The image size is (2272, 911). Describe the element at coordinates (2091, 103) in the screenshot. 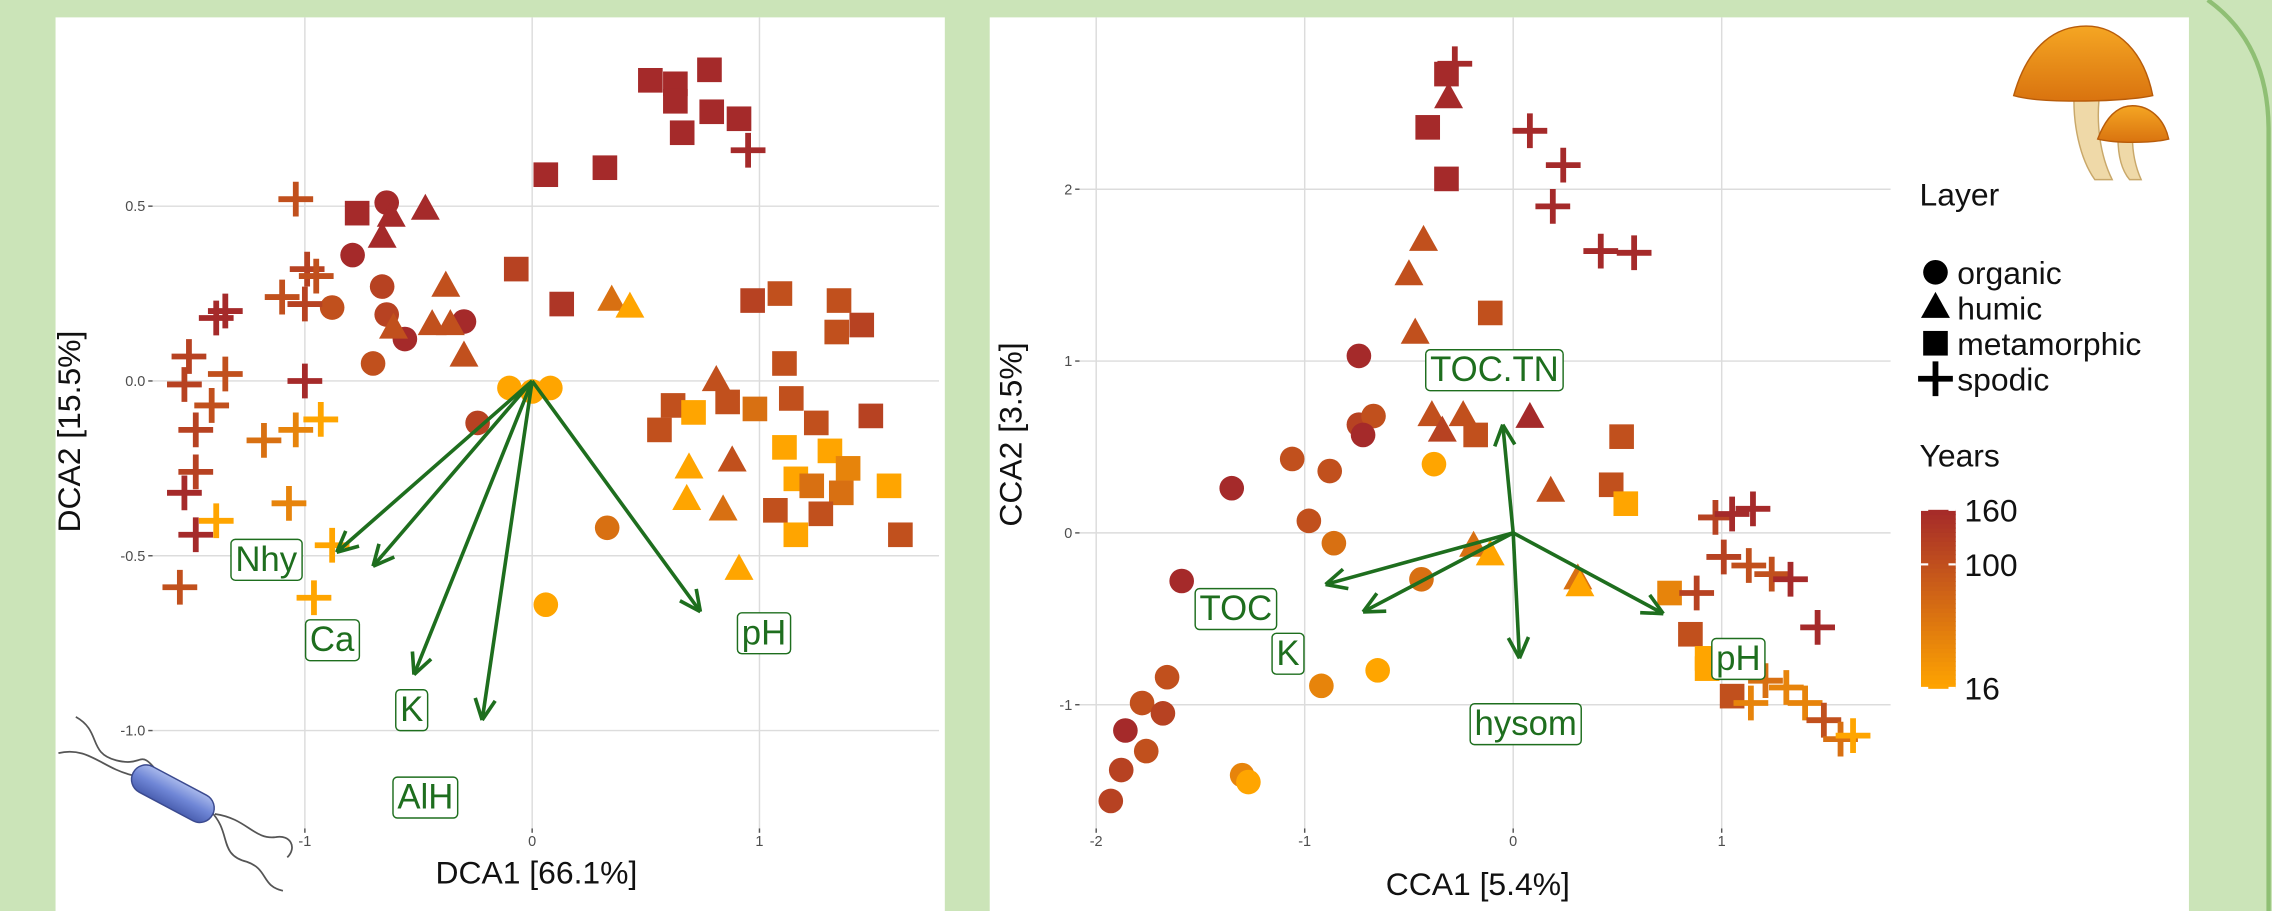

I see `mushroom-icon` at that location.